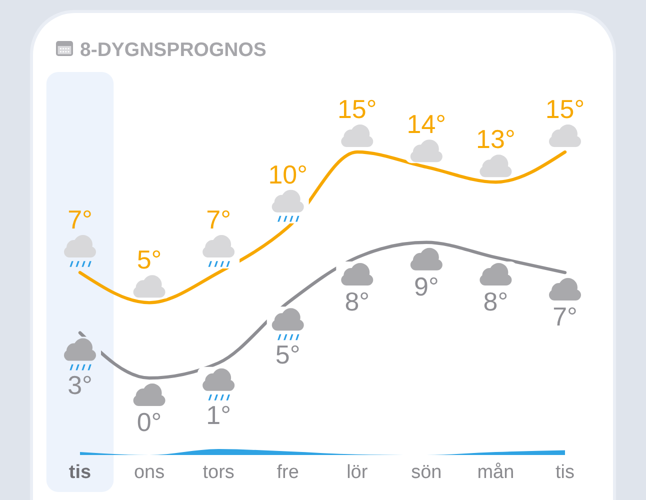  What do you see at coordinates (495, 472) in the screenshot?
I see `x-tick-label: mån` at bounding box center [495, 472].